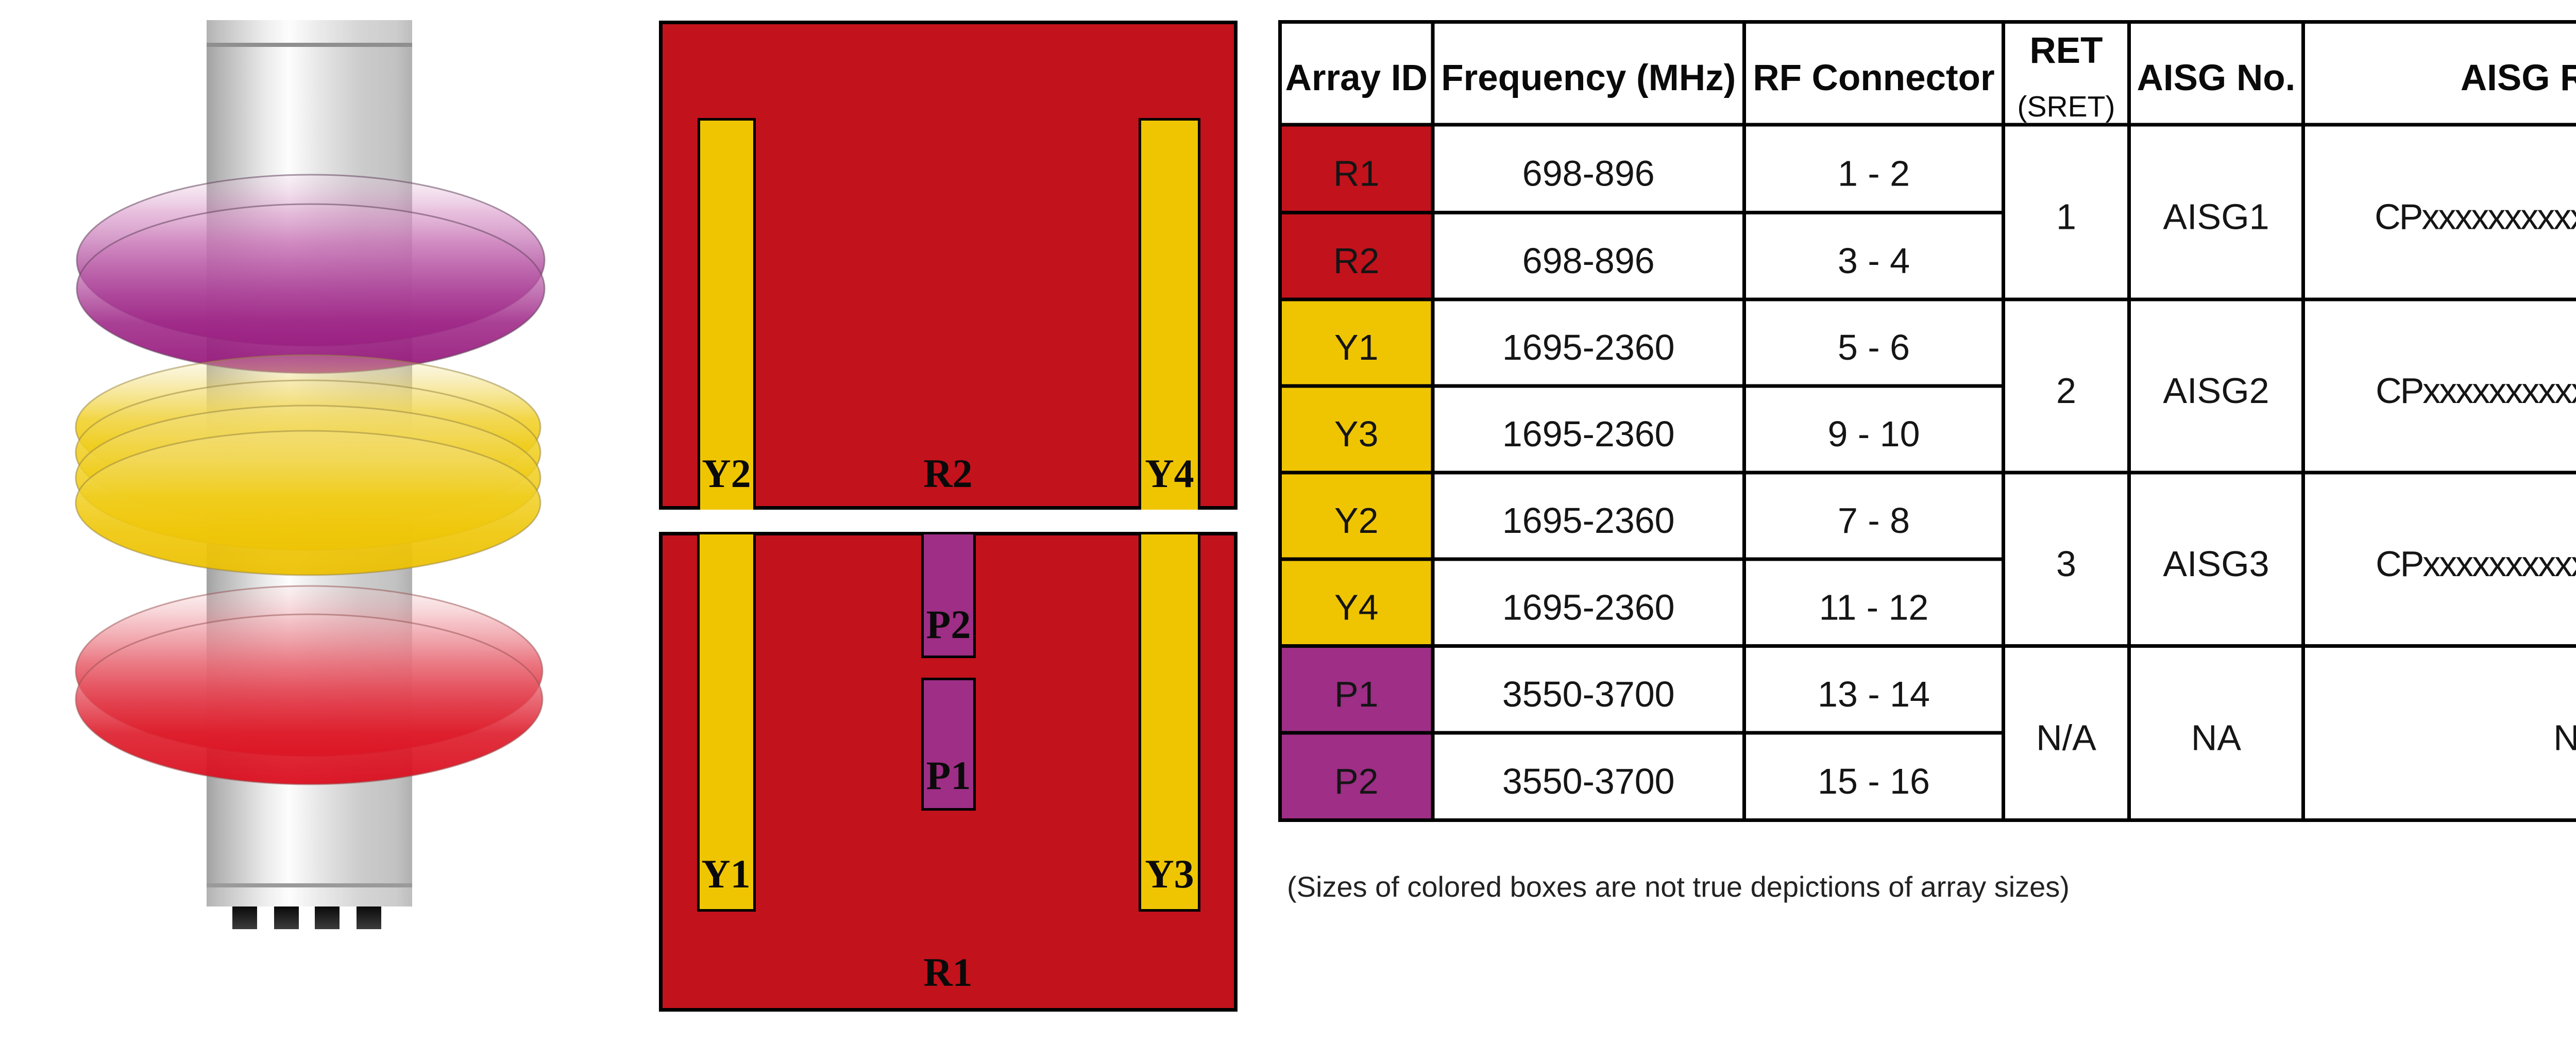  What do you see at coordinates (1588, 78) in the screenshot?
I see `svg-text: Frequency (MHz)` at bounding box center [1588, 78].